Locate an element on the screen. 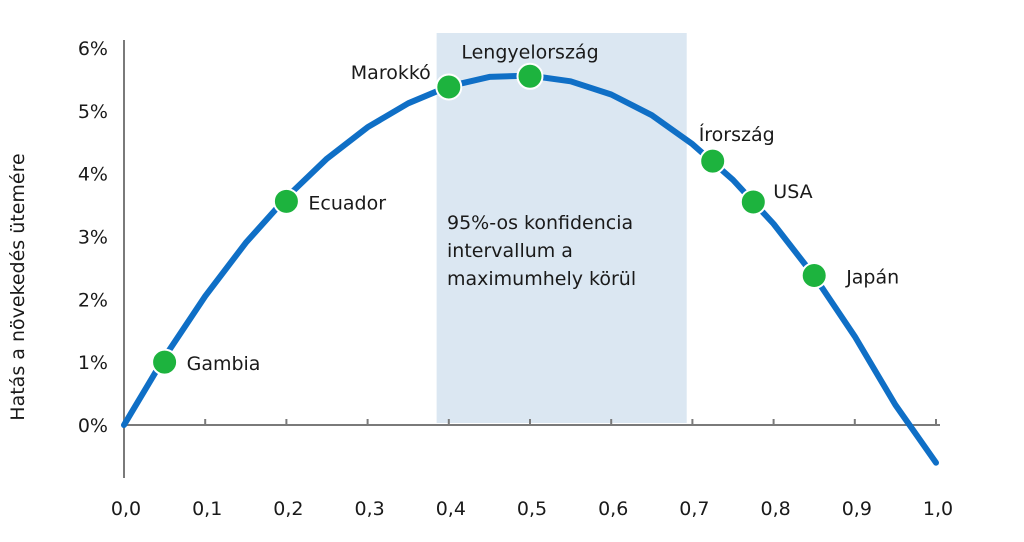 The height and width of the screenshot is (542, 1024). y-tick-label: 2% is located at coordinates (93, 300).